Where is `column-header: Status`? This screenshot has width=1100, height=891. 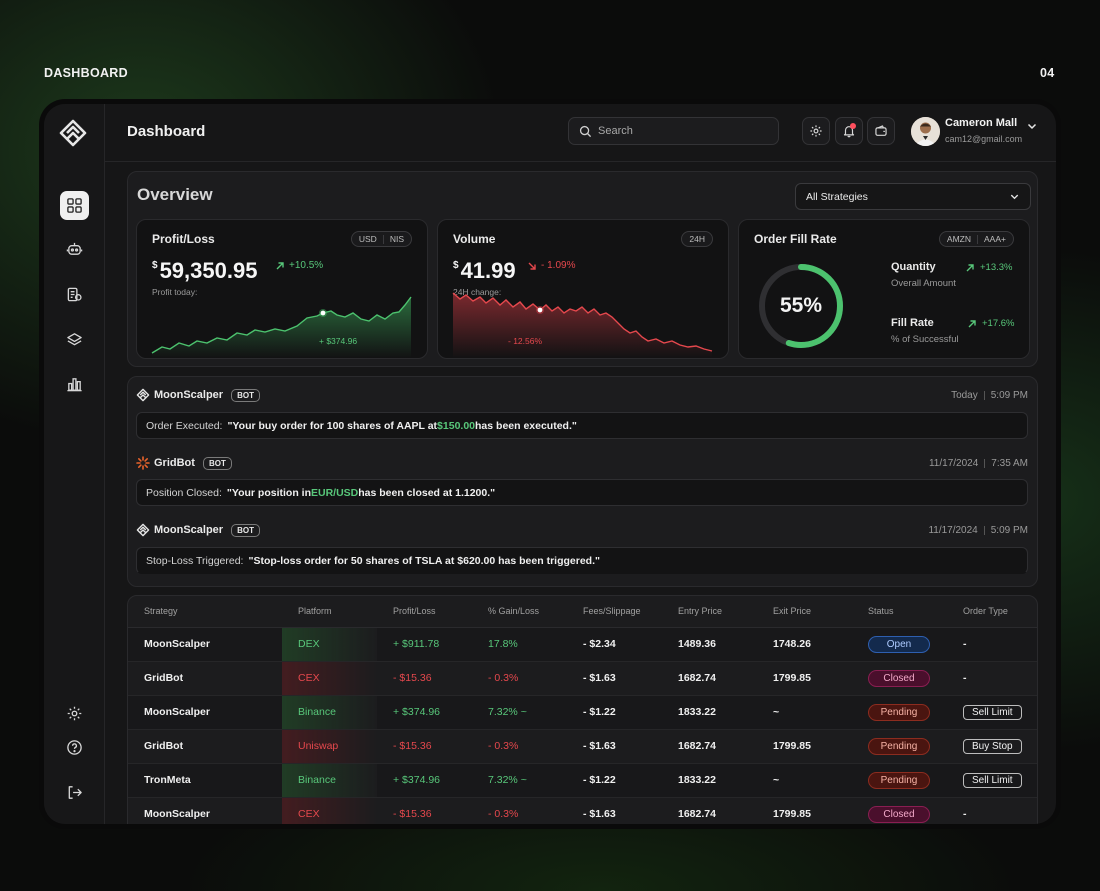 column-header: Status is located at coordinates (899, 612).